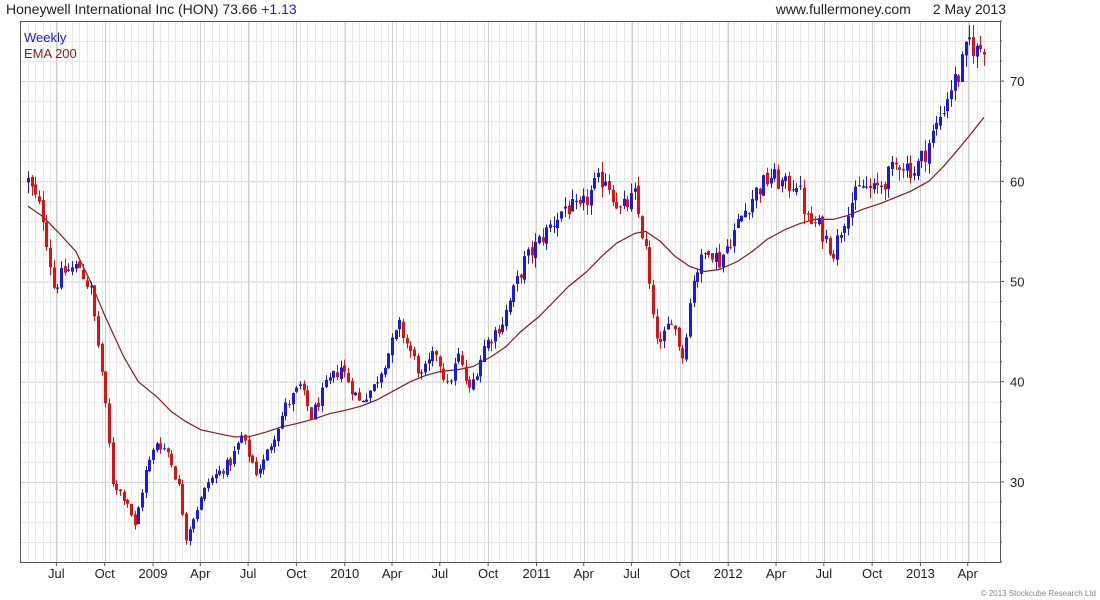  I want to click on y-tick-label: 40, so click(1017, 382).